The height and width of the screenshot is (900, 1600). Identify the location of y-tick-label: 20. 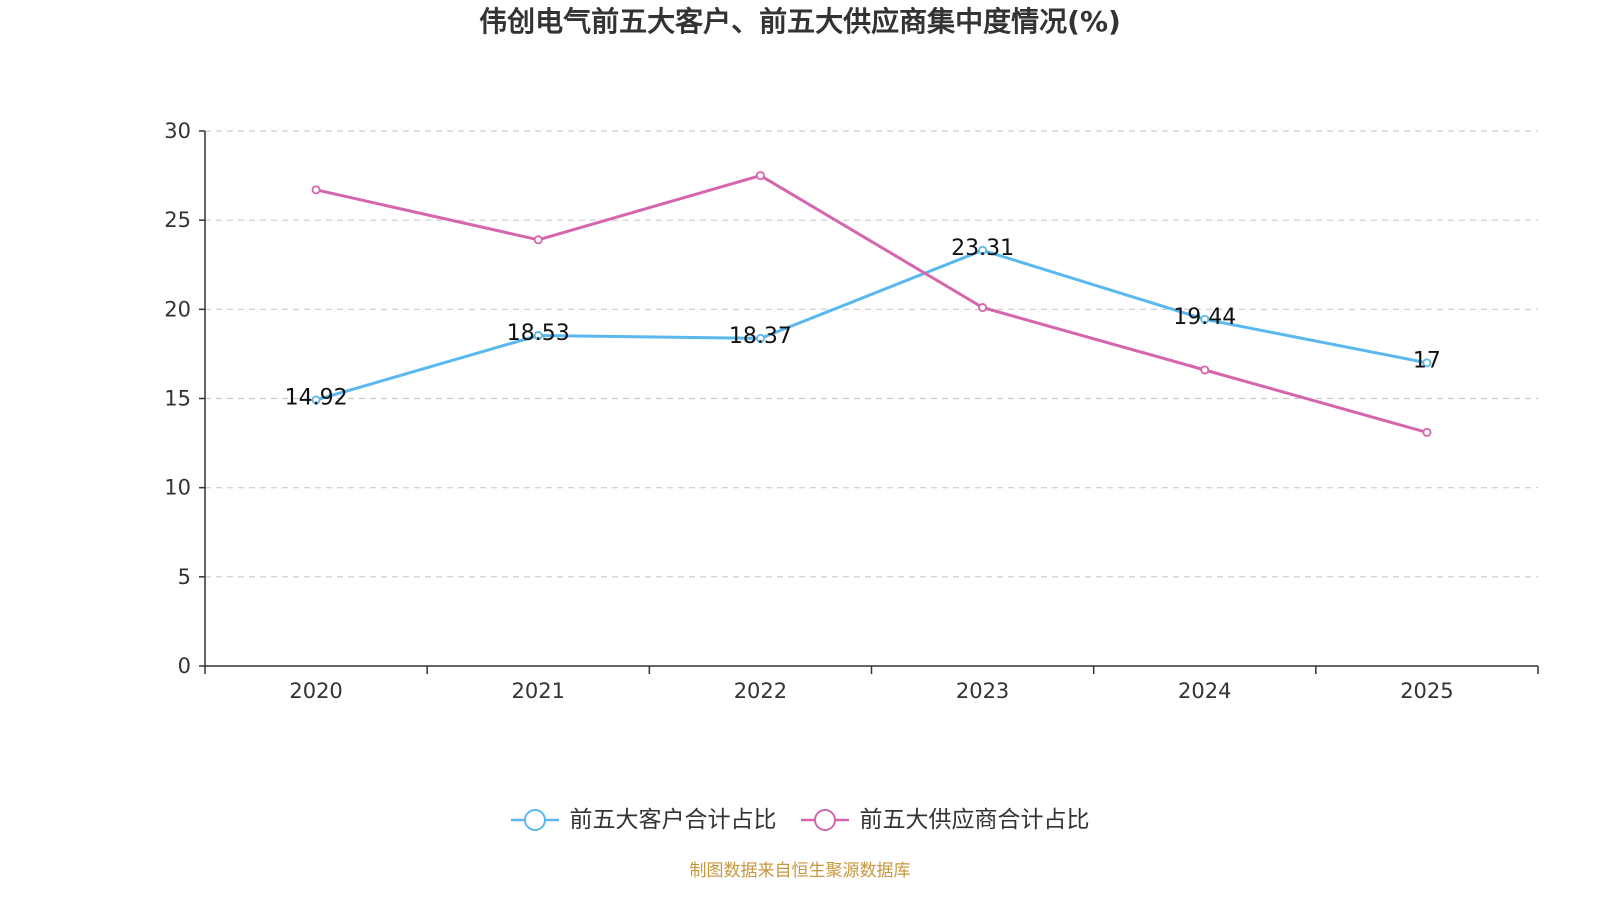
(177, 309).